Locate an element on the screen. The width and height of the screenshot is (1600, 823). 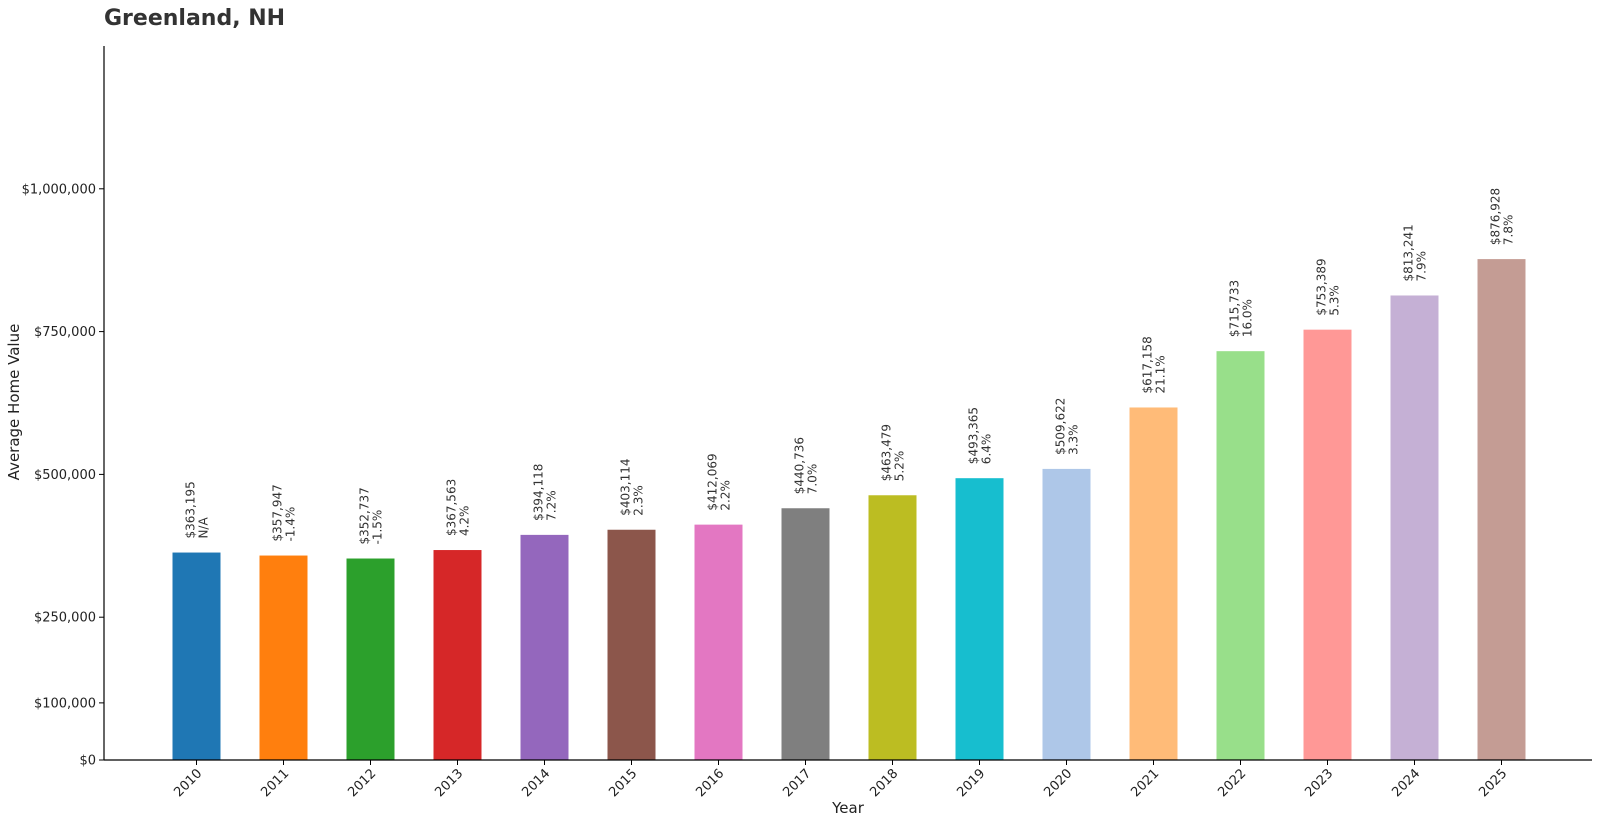
bar-value-label: $617,158 is located at coordinates (1148, 364).